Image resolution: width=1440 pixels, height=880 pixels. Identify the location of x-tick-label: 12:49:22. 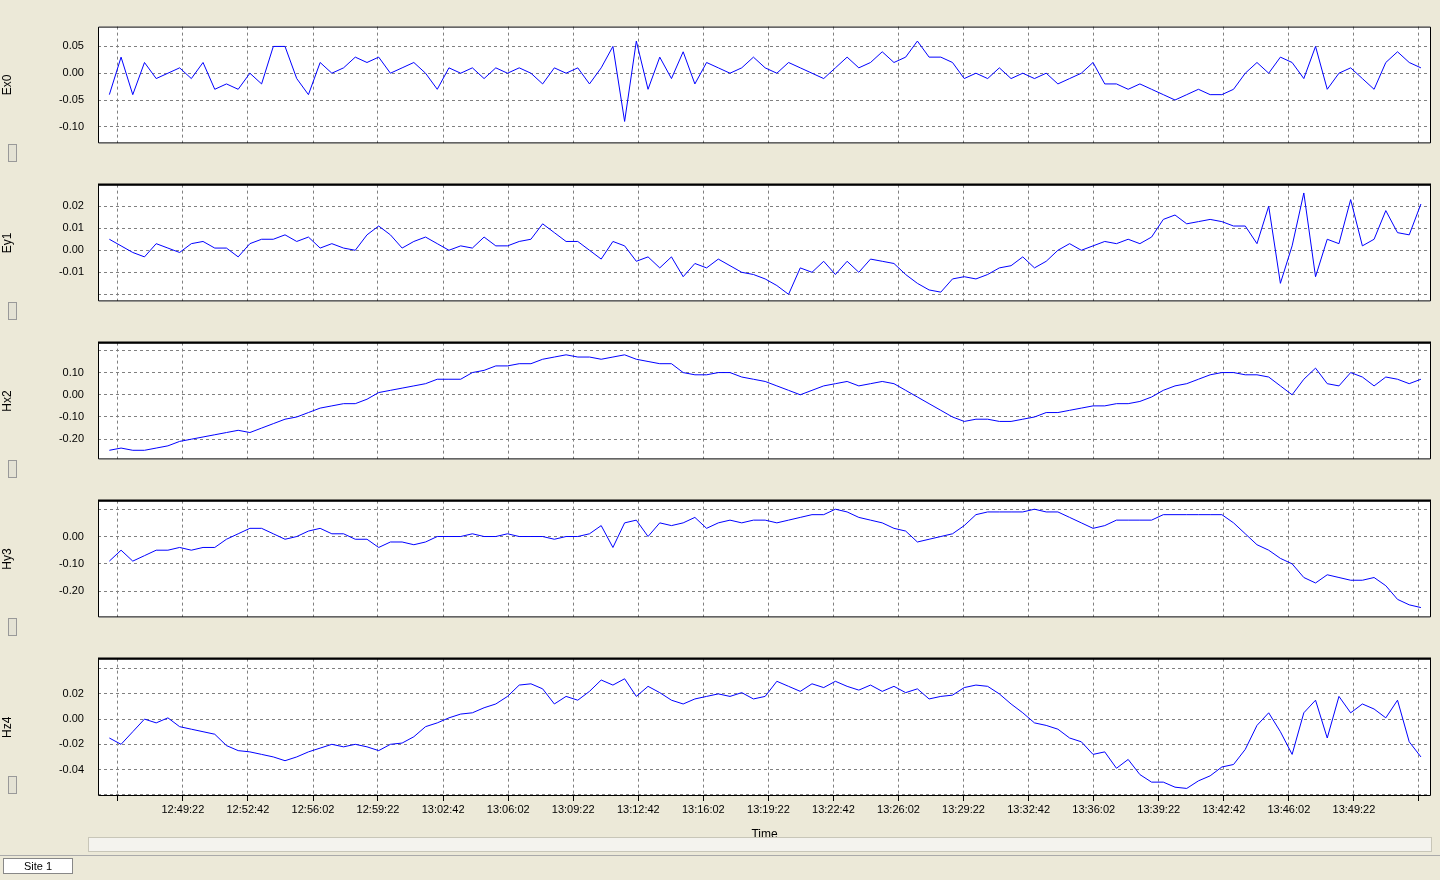
(183, 808).